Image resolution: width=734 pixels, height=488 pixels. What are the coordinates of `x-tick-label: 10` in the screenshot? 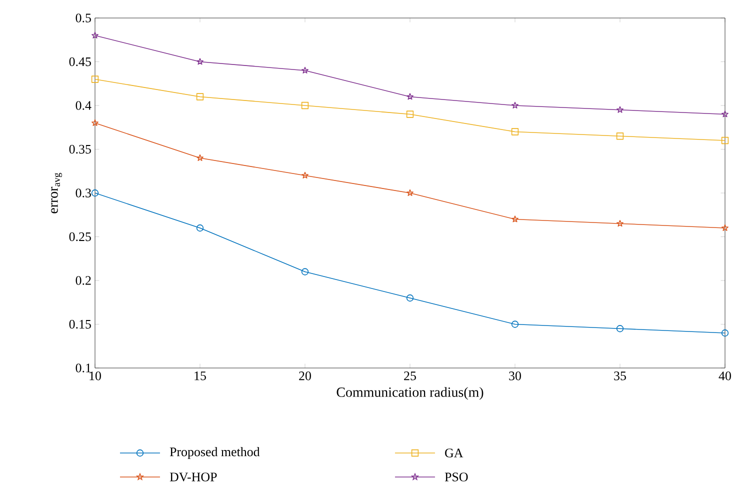 It's located at (95, 376).